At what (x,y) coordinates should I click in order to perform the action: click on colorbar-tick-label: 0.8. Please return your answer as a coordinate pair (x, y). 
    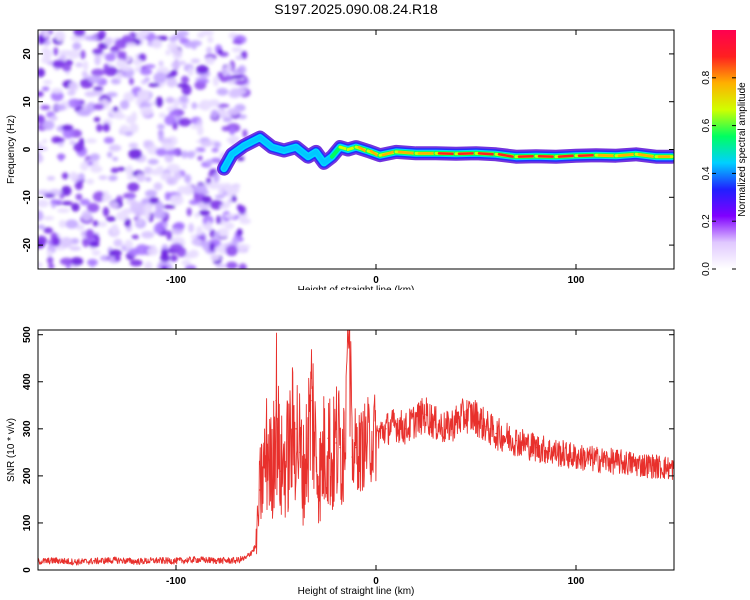
    Looking at the image, I should click on (706, 77).